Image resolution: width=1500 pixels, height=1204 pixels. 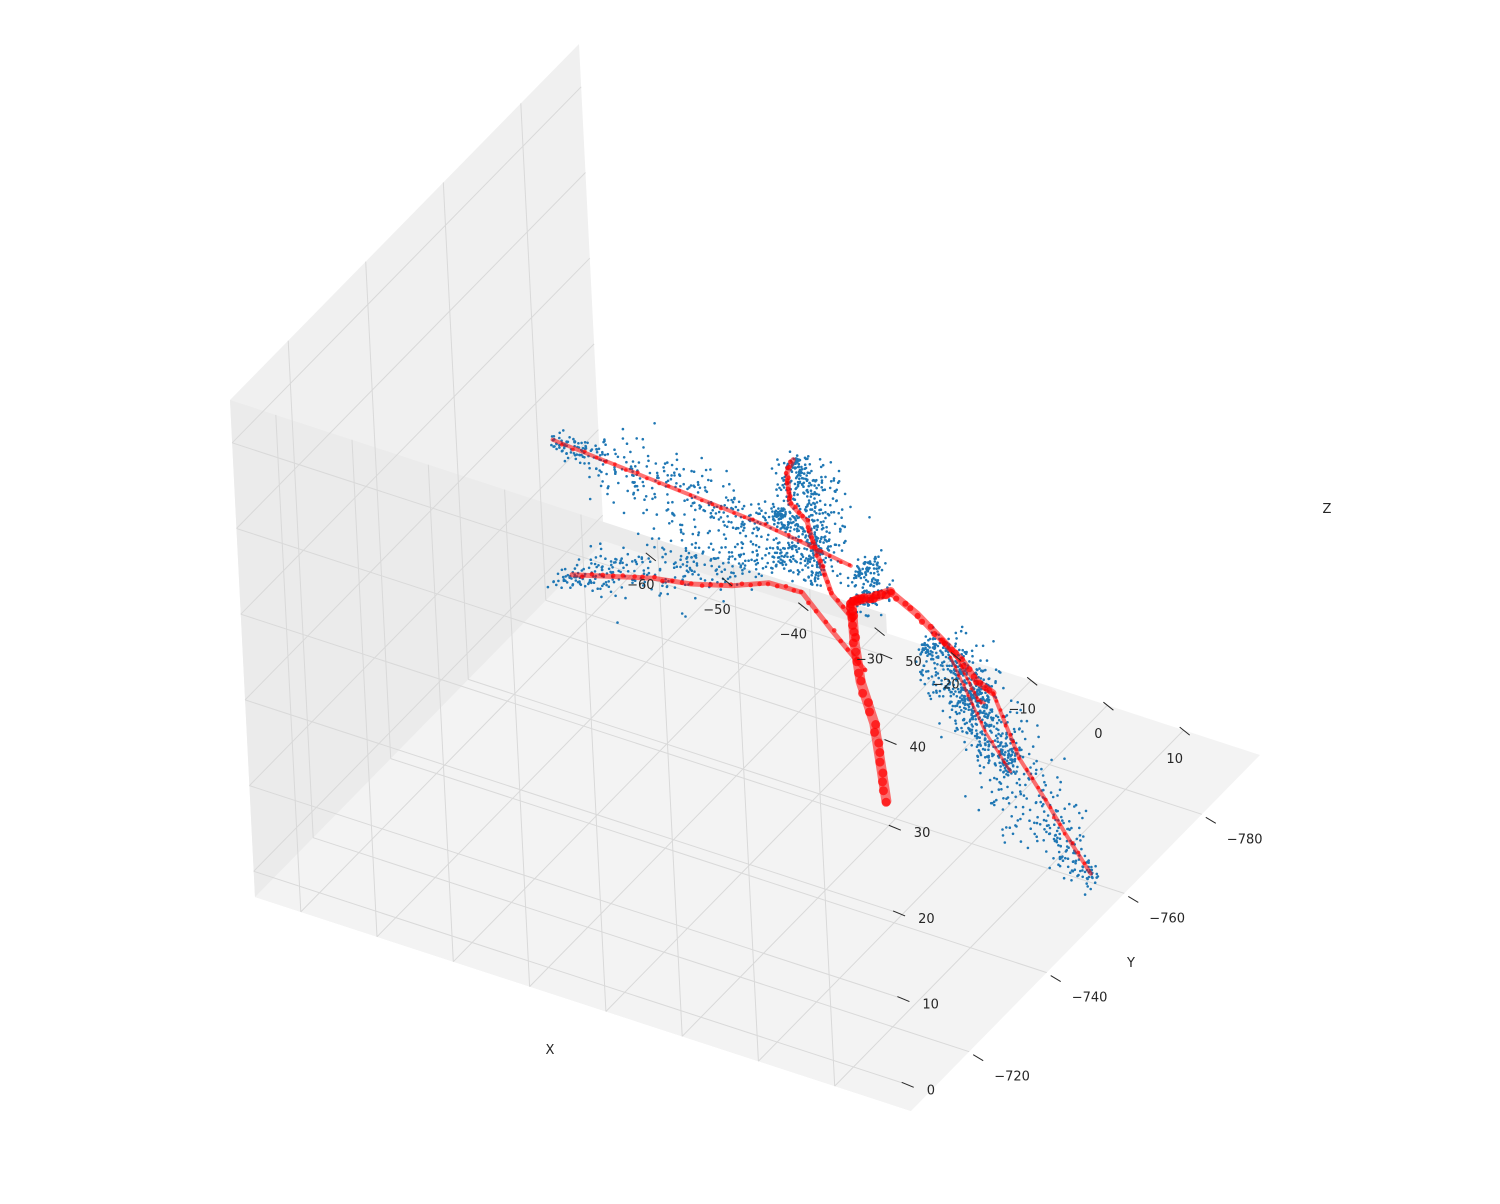 I want to click on z-tick-label: 50, so click(x=913, y=662).